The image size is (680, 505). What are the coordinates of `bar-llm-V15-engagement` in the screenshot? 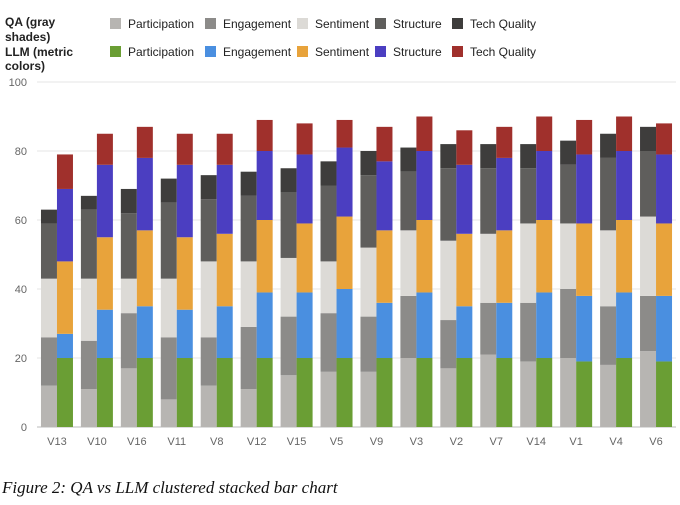 It's located at (304, 325).